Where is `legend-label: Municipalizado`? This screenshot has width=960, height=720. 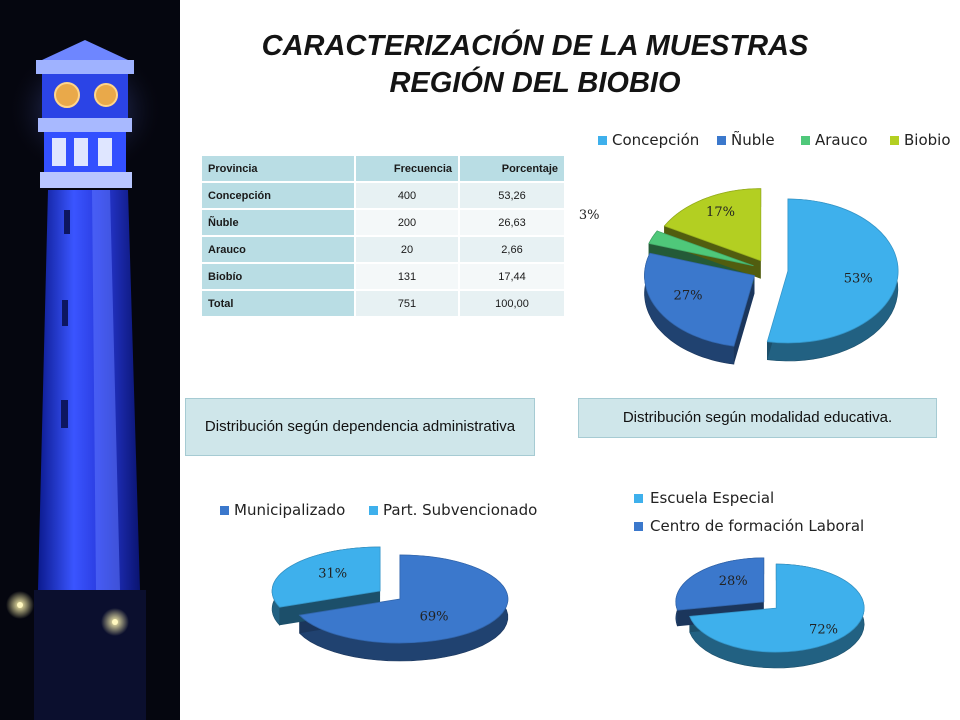
legend-label: Municipalizado is located at coordinates (289, 510).